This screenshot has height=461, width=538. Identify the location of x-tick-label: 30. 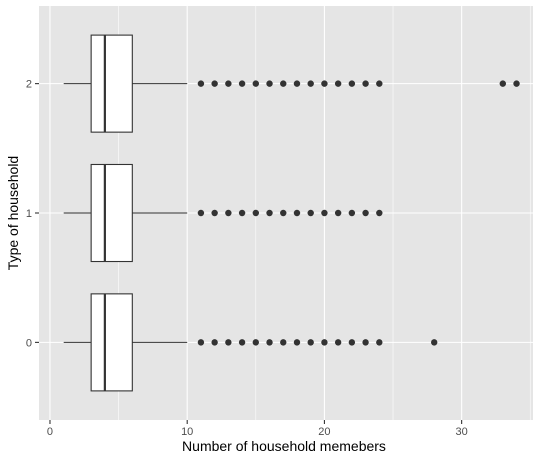
(462, 432).